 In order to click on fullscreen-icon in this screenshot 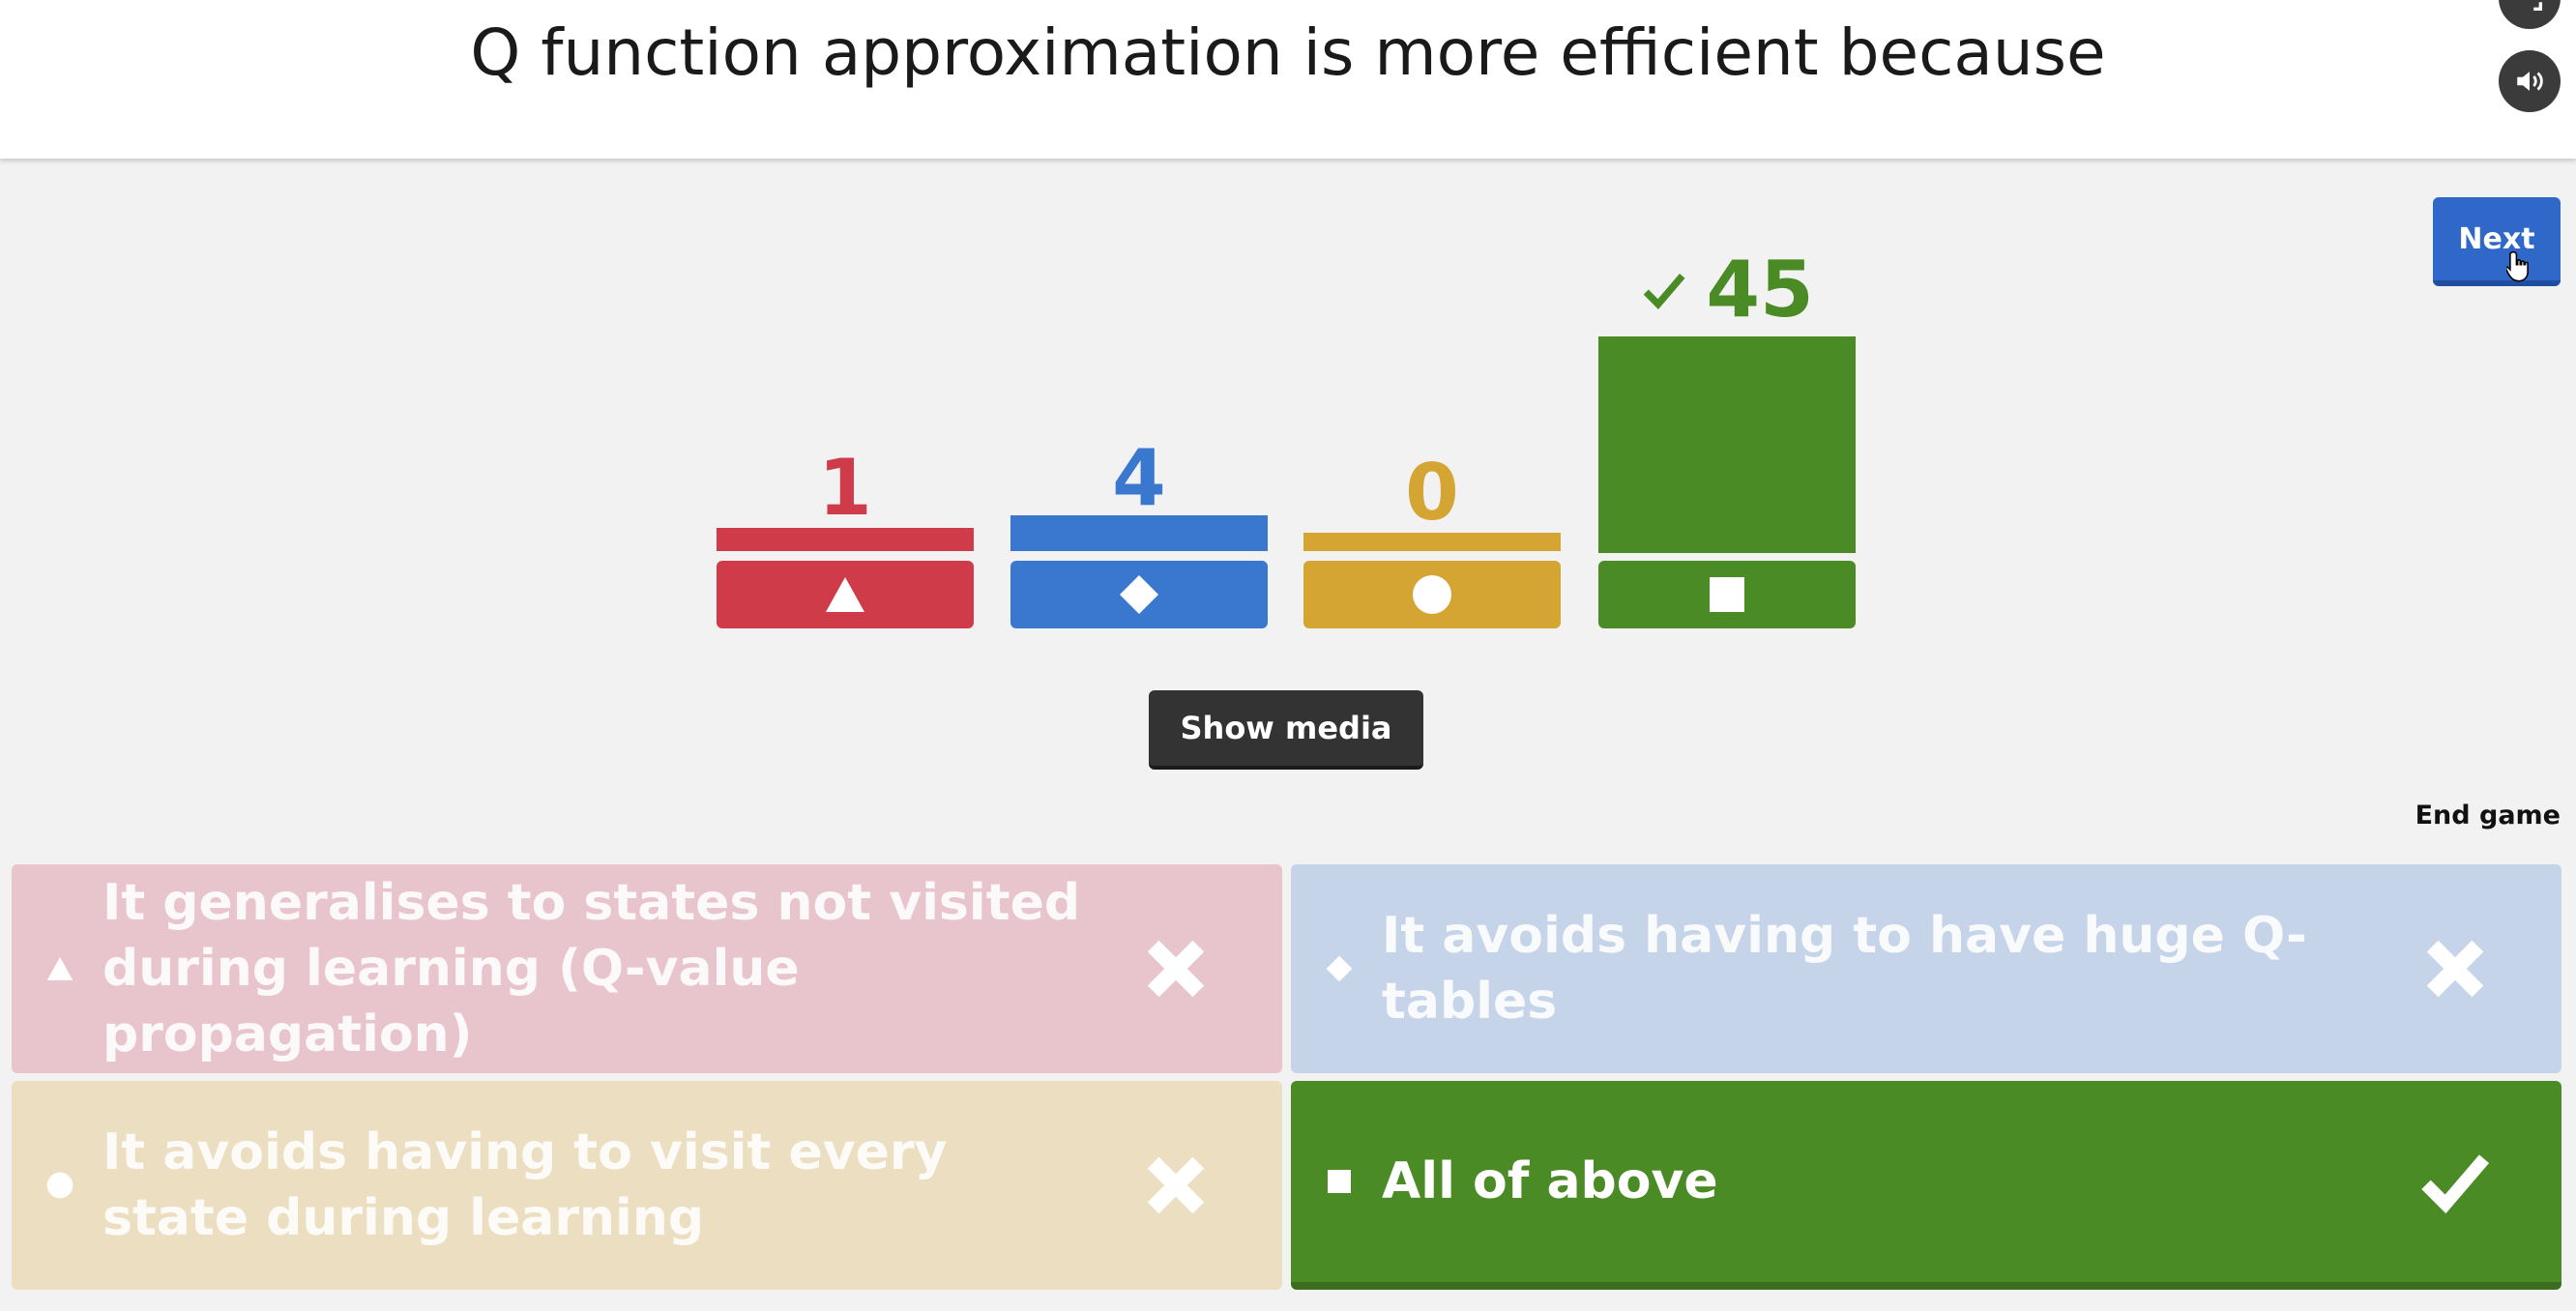, I will do `click(2538, 7)`.